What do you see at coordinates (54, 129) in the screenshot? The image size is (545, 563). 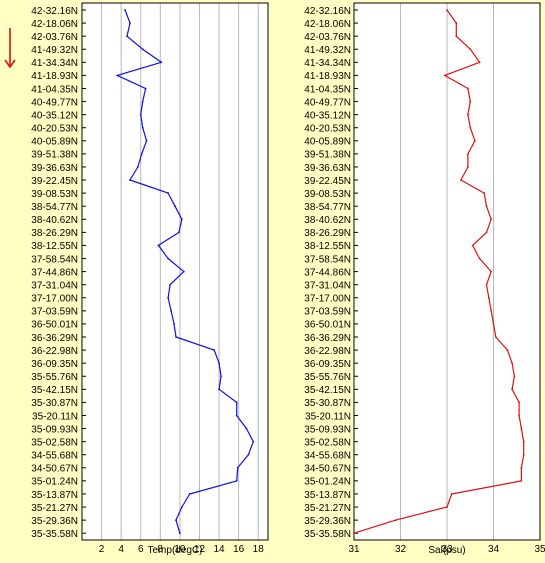 I see `y-tick-label: 40-20.53N` at bounding box center [54, 129].